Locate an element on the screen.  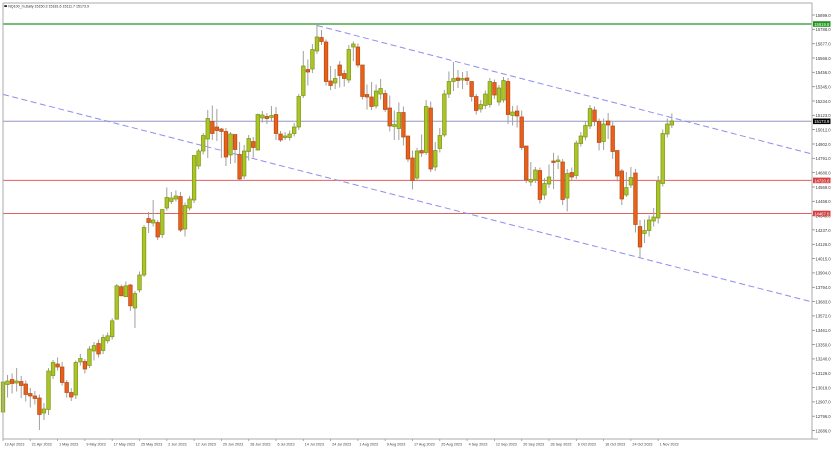
svg-text: 6 Jul 2023 is located at coordinates (286, 445).